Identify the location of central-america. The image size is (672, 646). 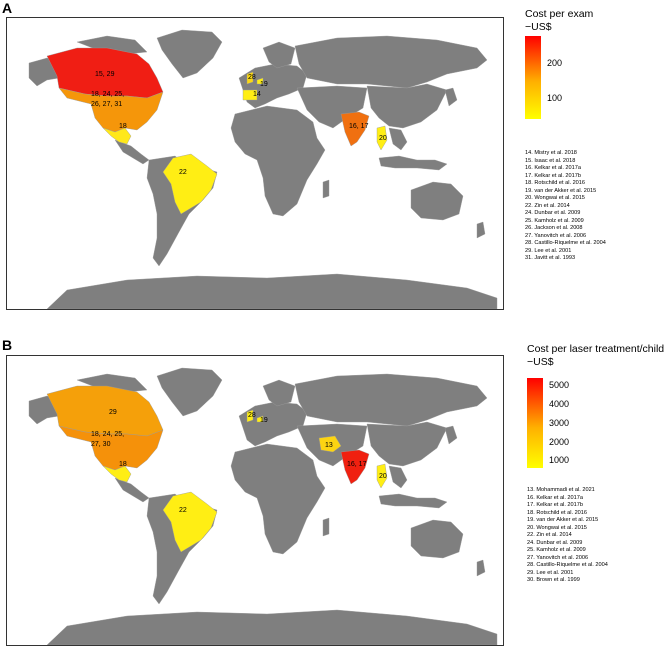
(132, 152).